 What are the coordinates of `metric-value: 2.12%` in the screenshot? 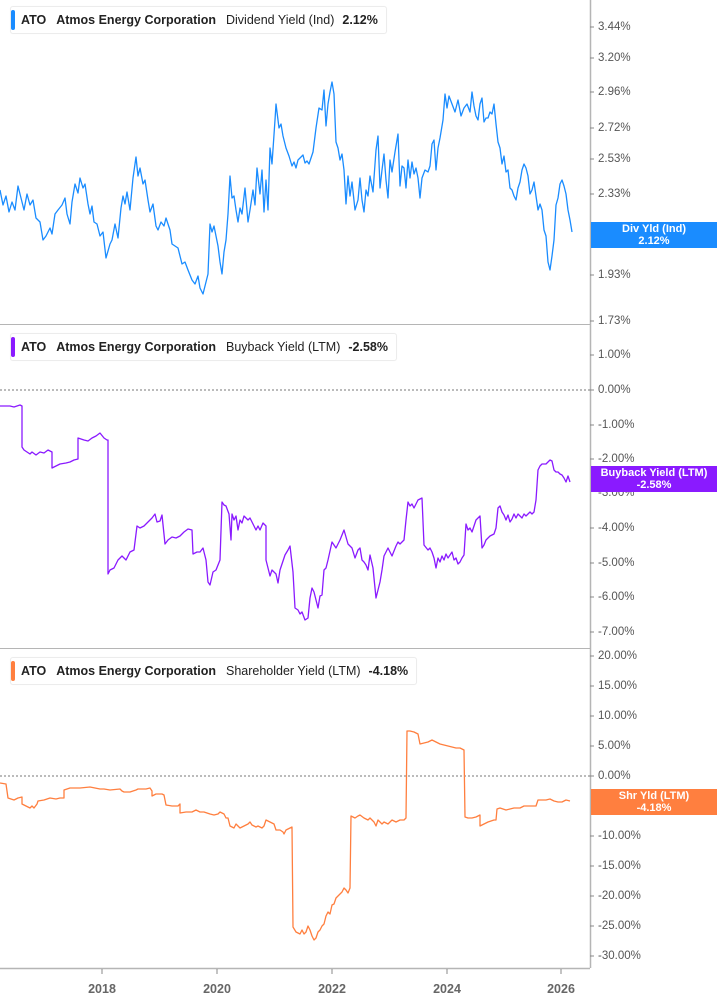 It's located at (360, 20).